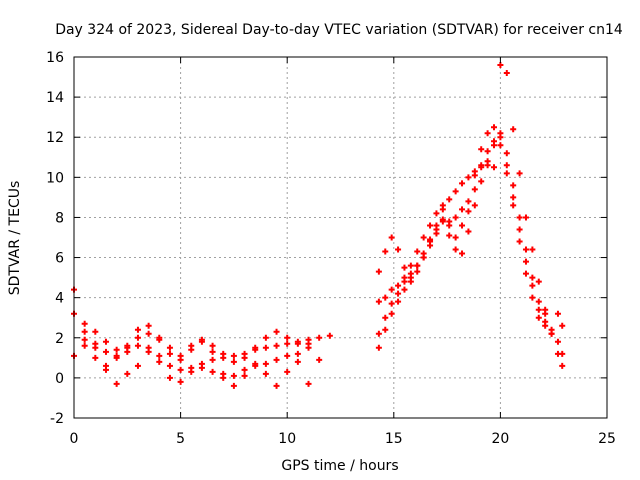 The image size is (640, 480). What do you see at coordinates (55, 138) in the screenshot?
I see `y-tick-label: 12` at bounding box center [55, 138].